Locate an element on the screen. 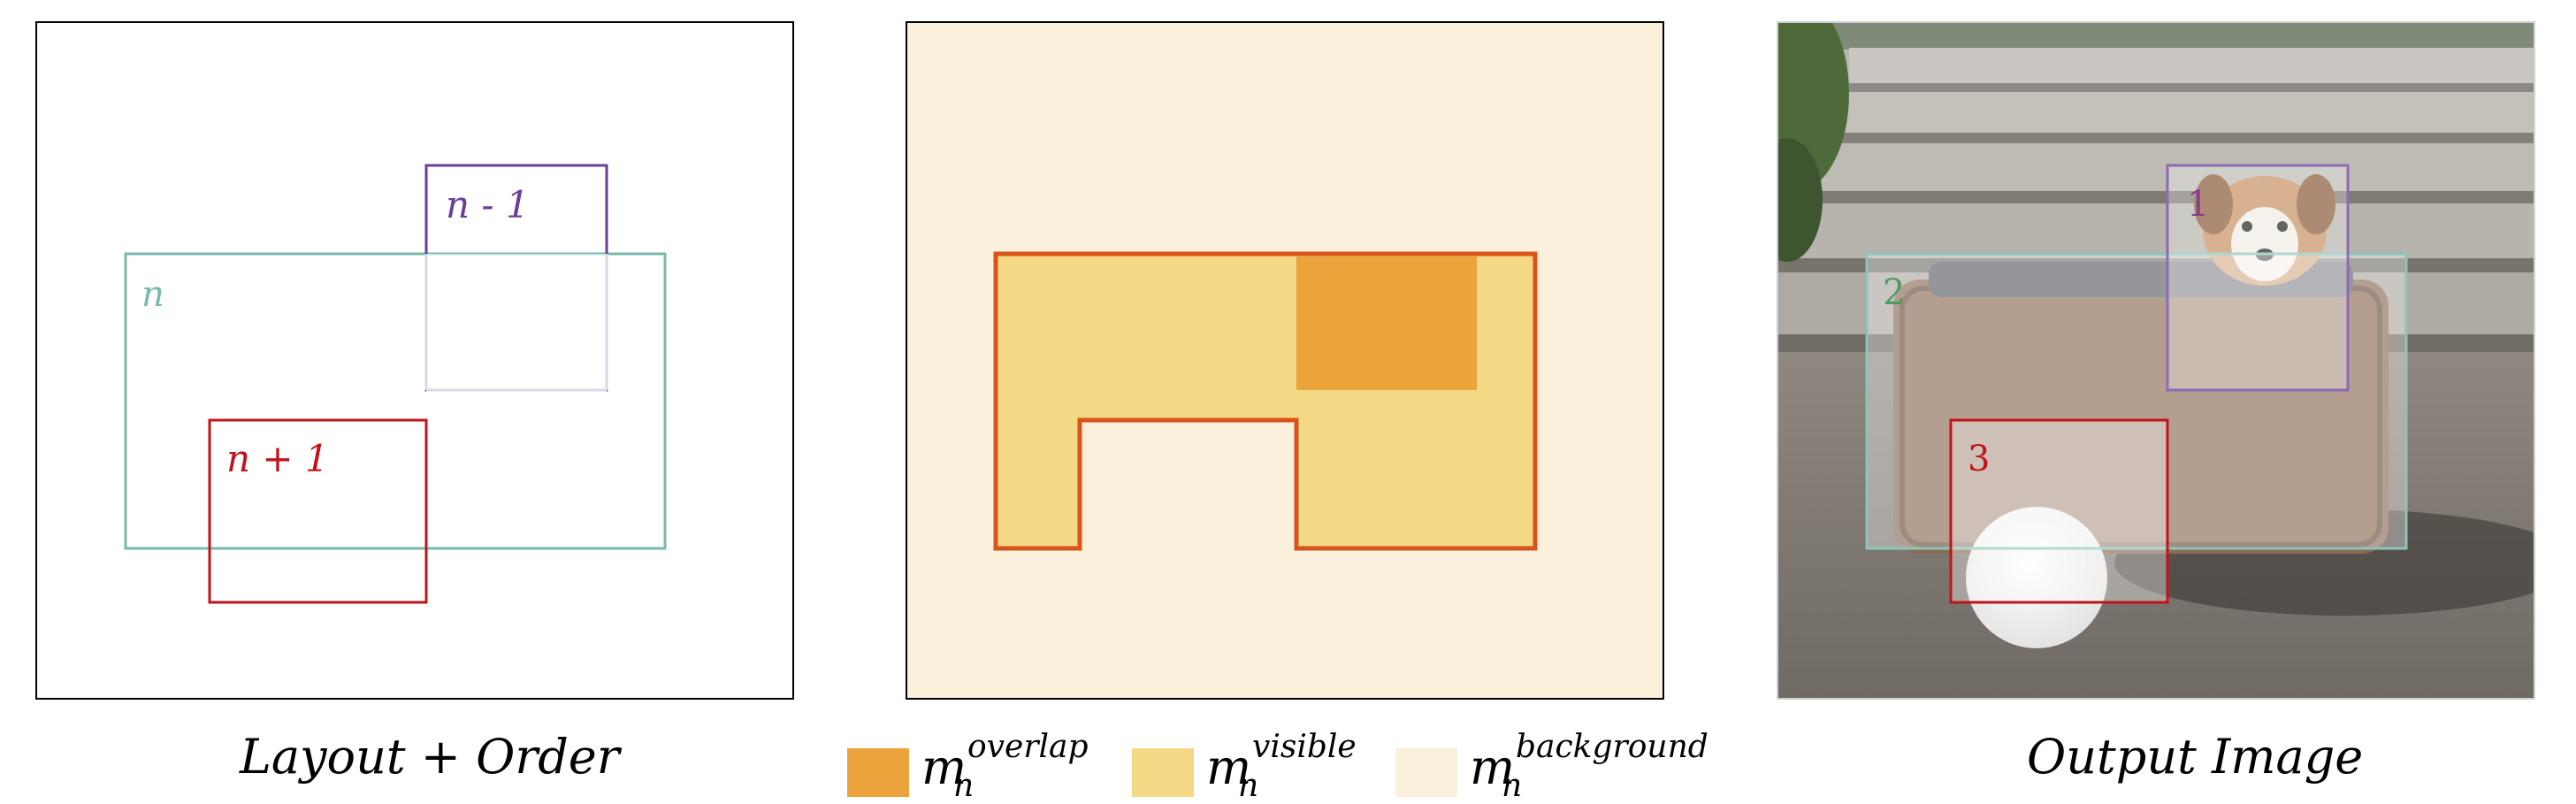 The width and height of the screenshot is (2576, 804). overlay-label-2: 2 is located at coordinates (1894, 293).